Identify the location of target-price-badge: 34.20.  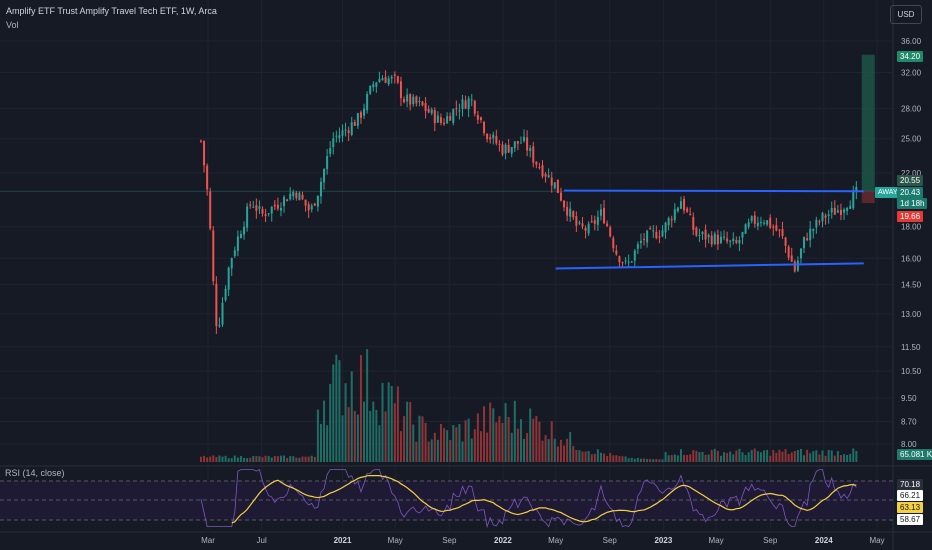
(910, 56).